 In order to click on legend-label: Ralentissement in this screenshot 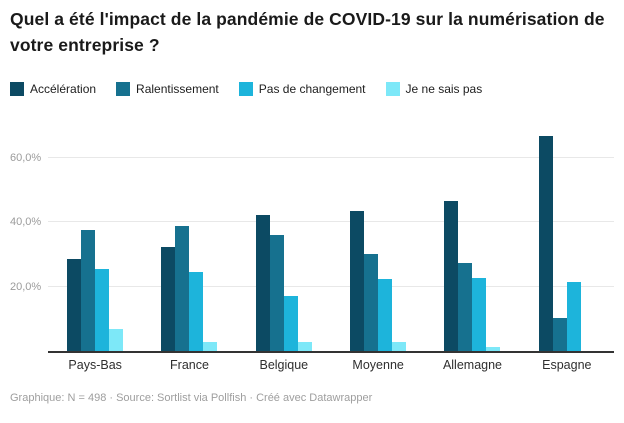, I will do `click(177, 89)`.